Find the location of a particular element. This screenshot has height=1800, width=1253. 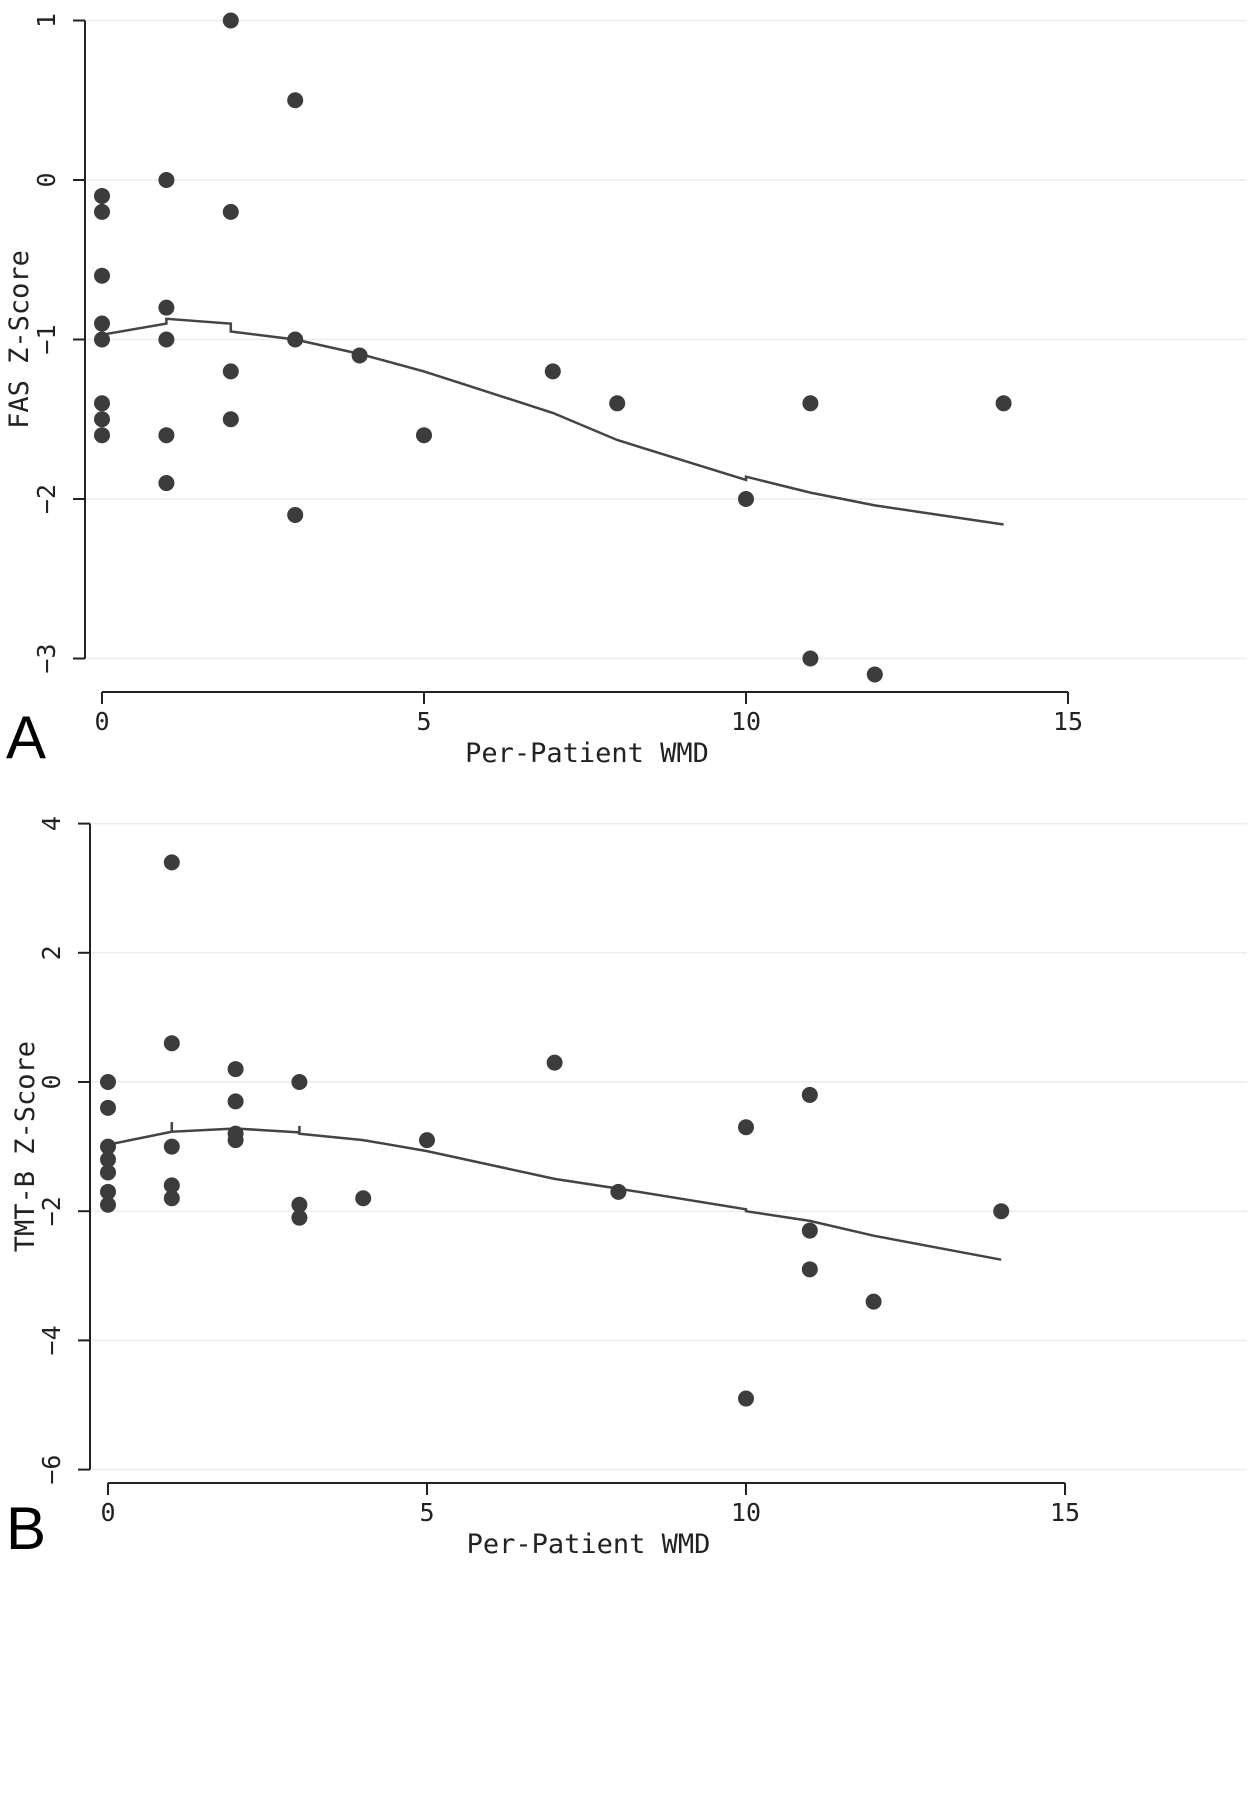

y-tick-label: 1 is located at coordinates (46, 20).